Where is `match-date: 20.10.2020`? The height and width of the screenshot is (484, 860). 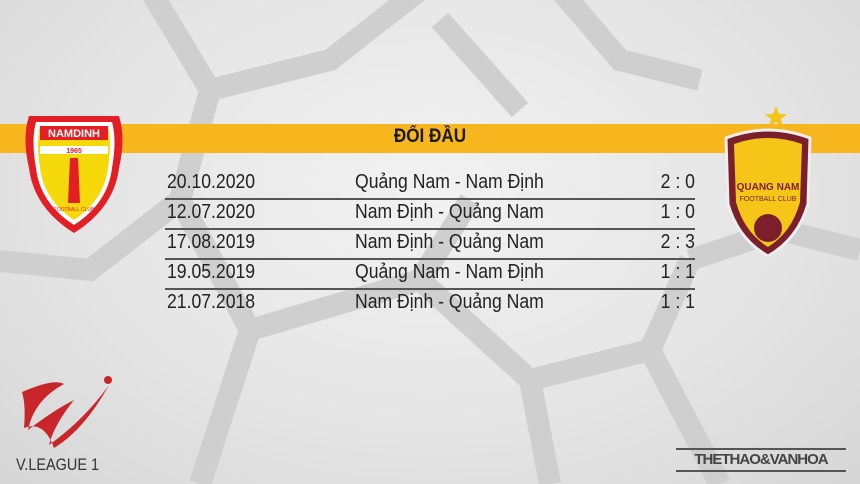 match-date: 20.10.2020 is located at coordinates (211, 182).